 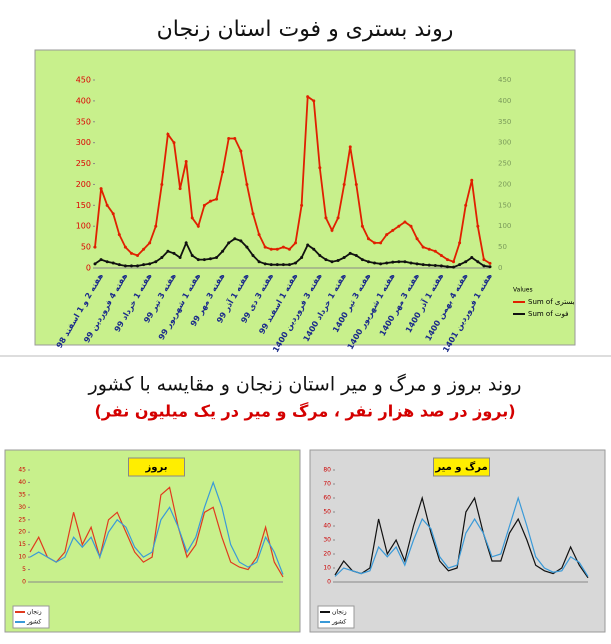 What do you see at coordinates (504, 122) in the screenshot?
I see `y2-tick-label: 350` at bounding box center [504, 122].